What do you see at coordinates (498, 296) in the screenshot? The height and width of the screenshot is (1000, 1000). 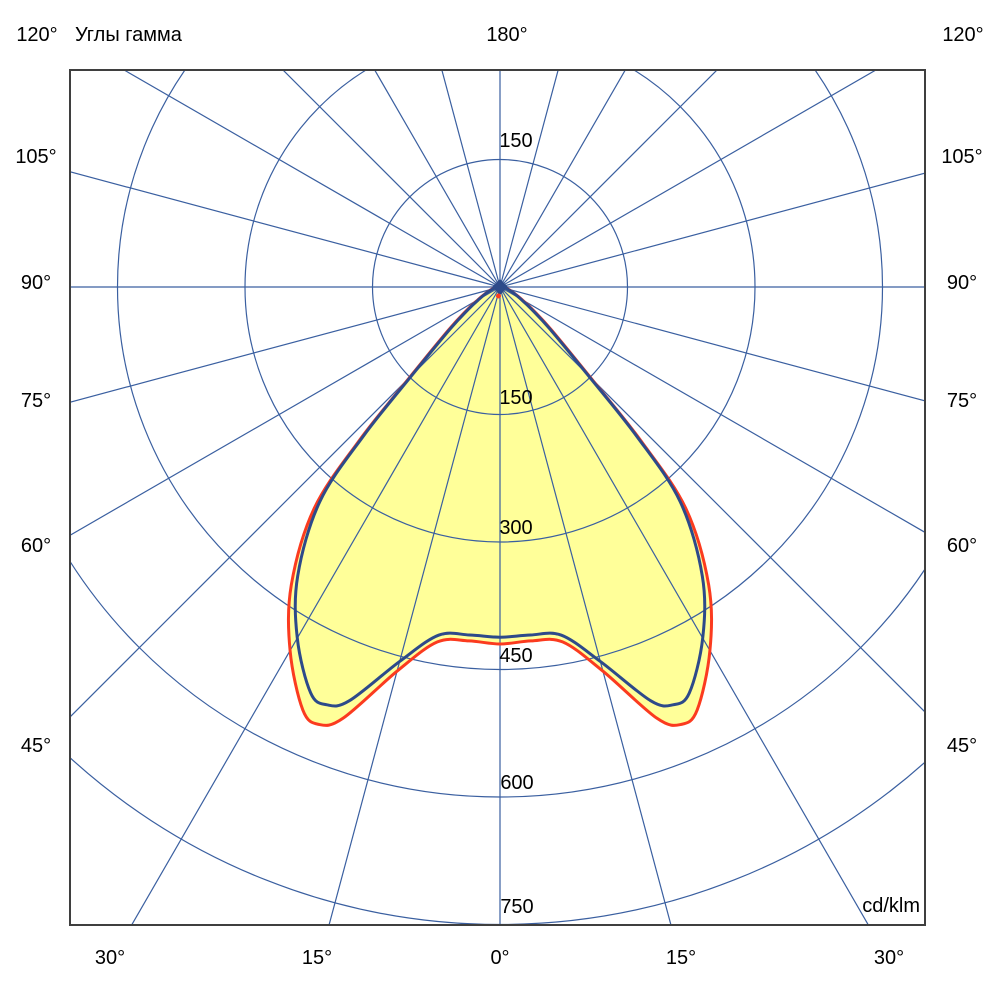 I see `pole-marker-dot` at bounding box center [498, 296].